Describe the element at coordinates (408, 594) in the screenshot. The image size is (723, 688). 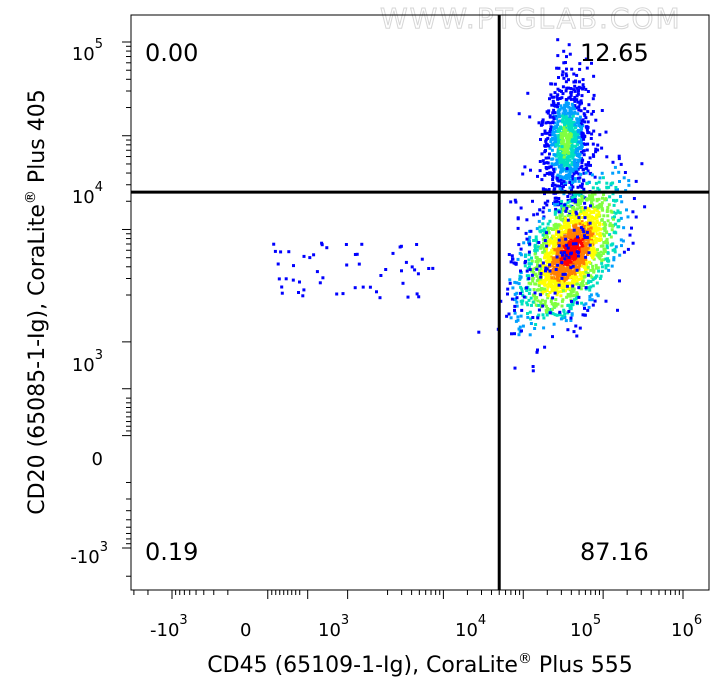
I see `x-axis-minor-ticks` at that location.